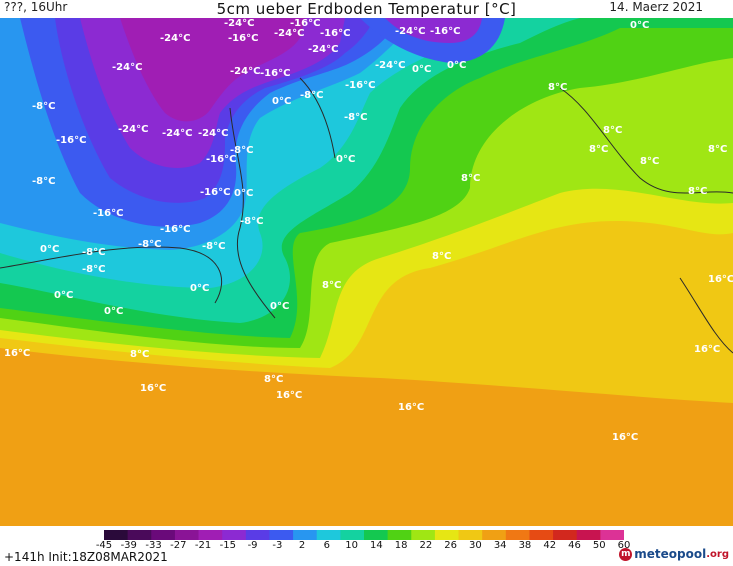  Describe the element at coordinates (366, 9) in the screenshot. I see `map-title: 5cm ueber Erdboden Temperatur [°C]` at that location.